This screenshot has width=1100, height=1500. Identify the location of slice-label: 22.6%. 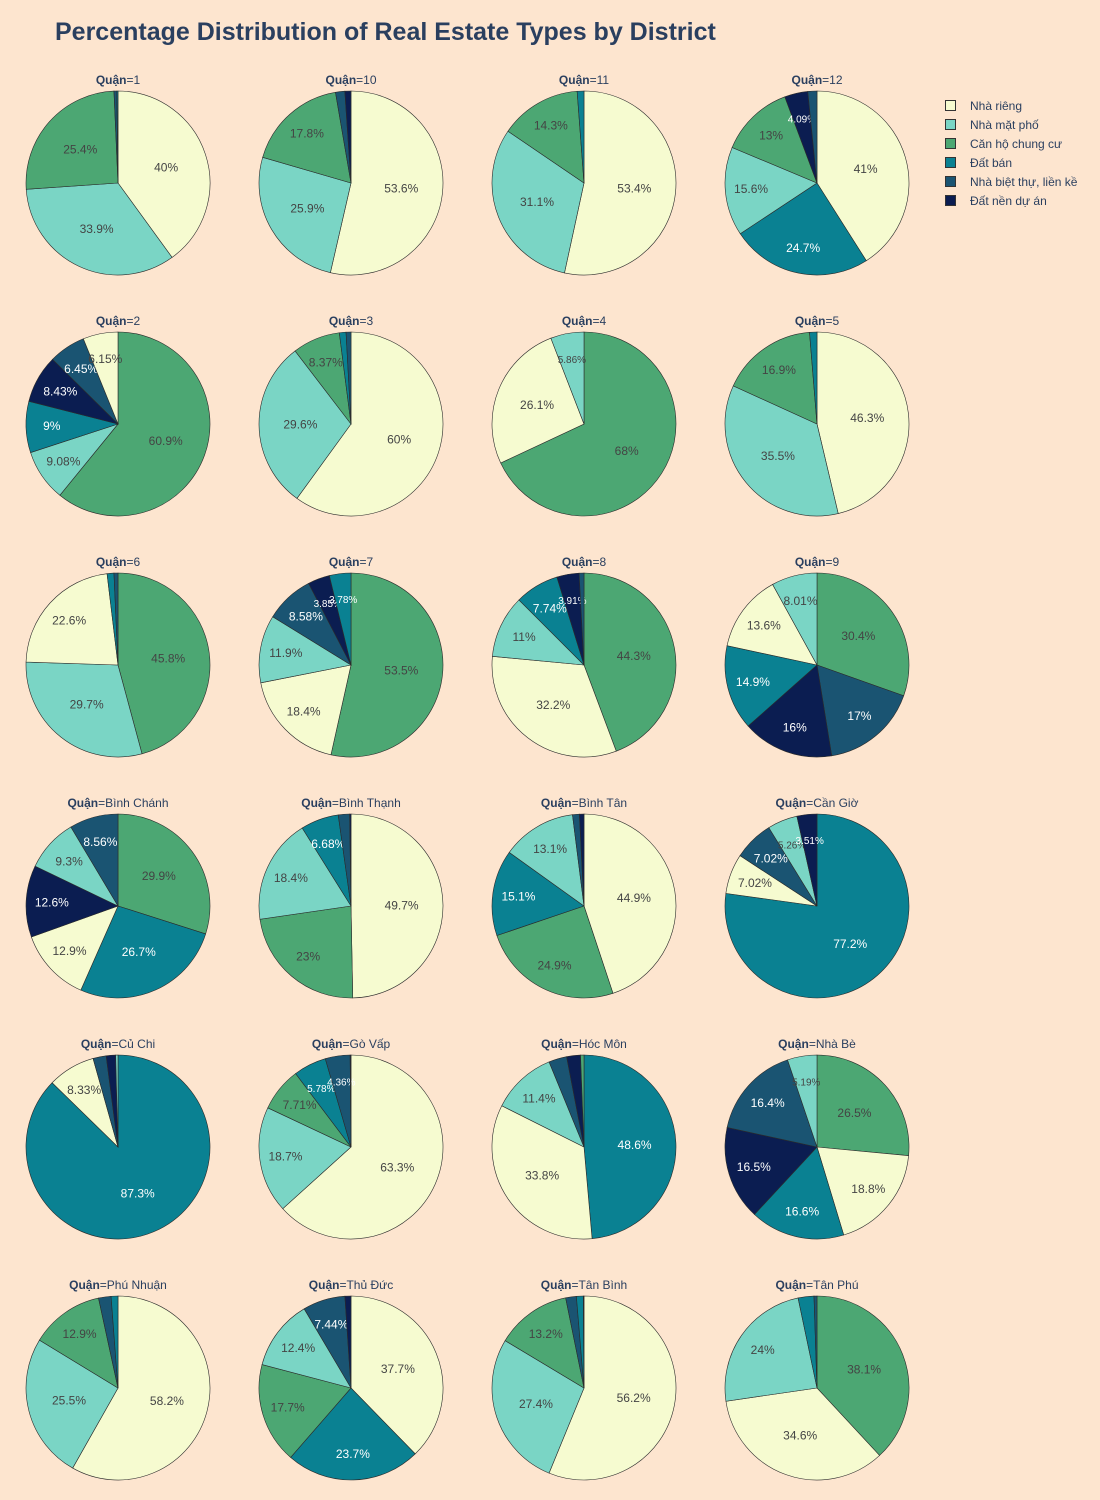
(69, 620).